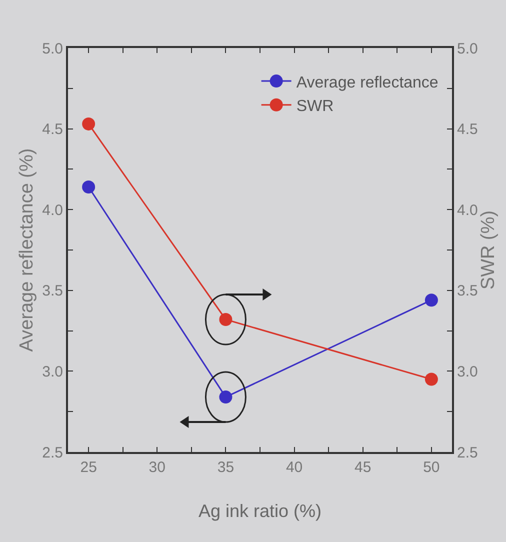  Describe the element at coordinates (467, 453) in the screenshot. I see `y2-tick-label: 2.5` at that location.